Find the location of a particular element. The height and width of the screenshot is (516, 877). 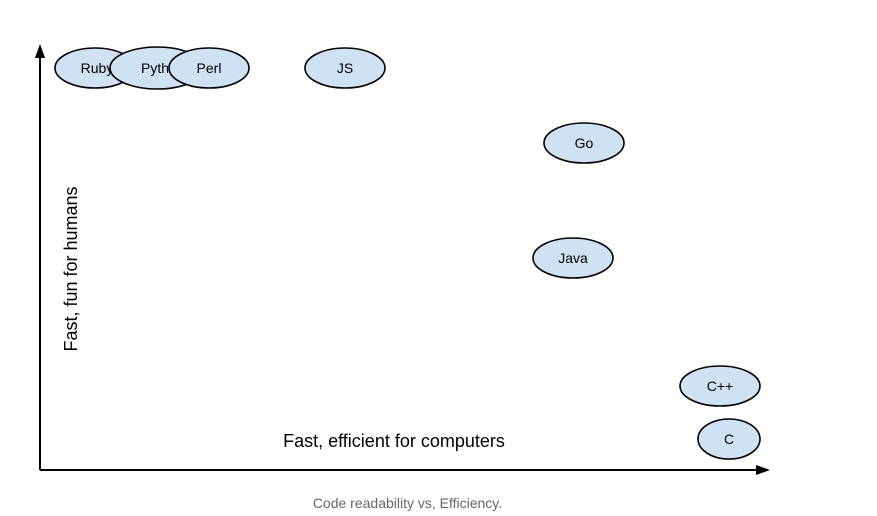

node-c: C is located at coordinates (729, 439).